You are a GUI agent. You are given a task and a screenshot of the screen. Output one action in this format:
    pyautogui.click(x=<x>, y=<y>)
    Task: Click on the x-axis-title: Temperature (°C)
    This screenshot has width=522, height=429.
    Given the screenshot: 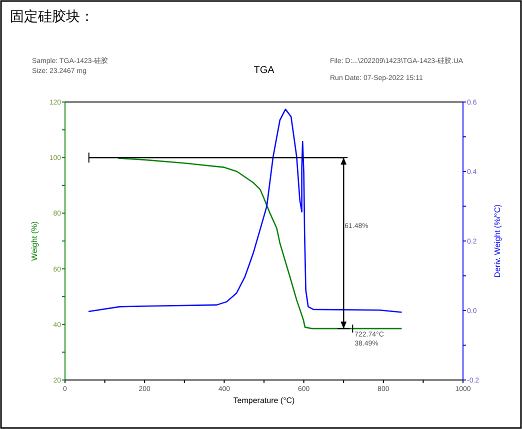 What is the action you would take?
    pyautogui.click(x=264, y=400)
    